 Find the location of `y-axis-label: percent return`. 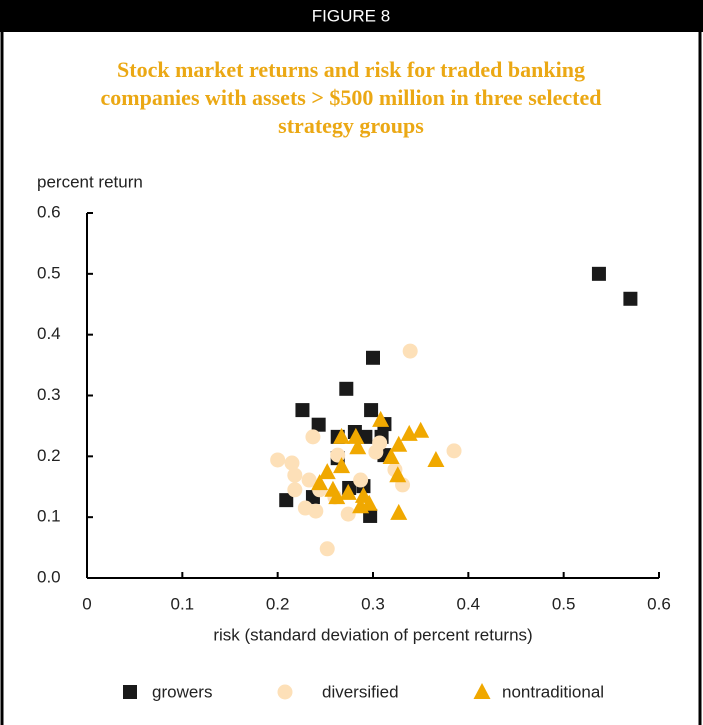

y-axis-label: percent return is located at coordinates (90, 181).